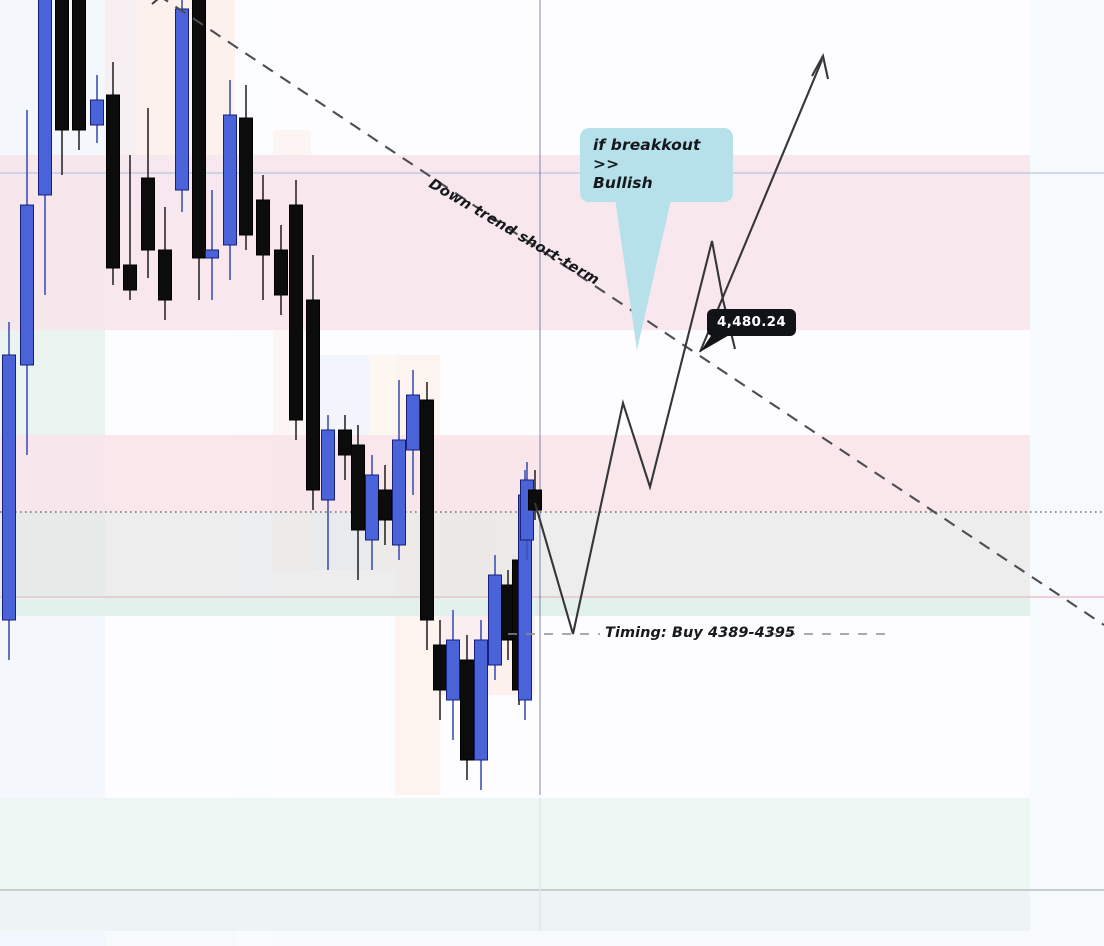 The width and height of the screenshot is (1104, 946). Describe the element at coordinates (515, 910) in the screenshot. I see `zone-lower-panel-b` at that location.